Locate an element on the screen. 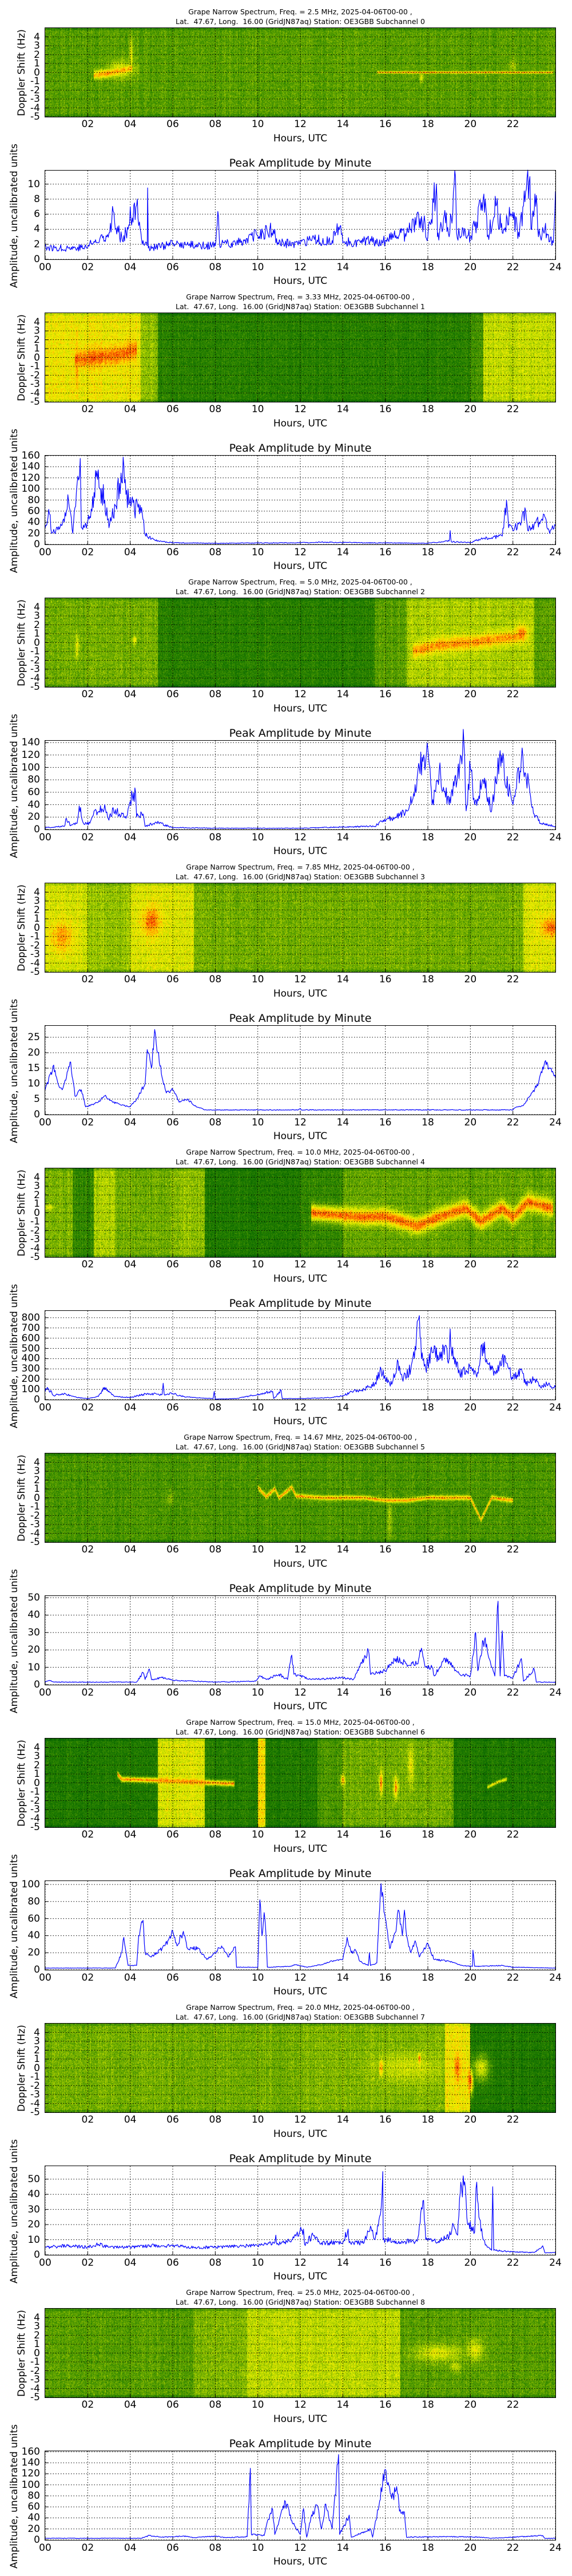 This screenshot has height=2576, width=572. y-tick-label: 100 is located at coordinates (30, 1390).